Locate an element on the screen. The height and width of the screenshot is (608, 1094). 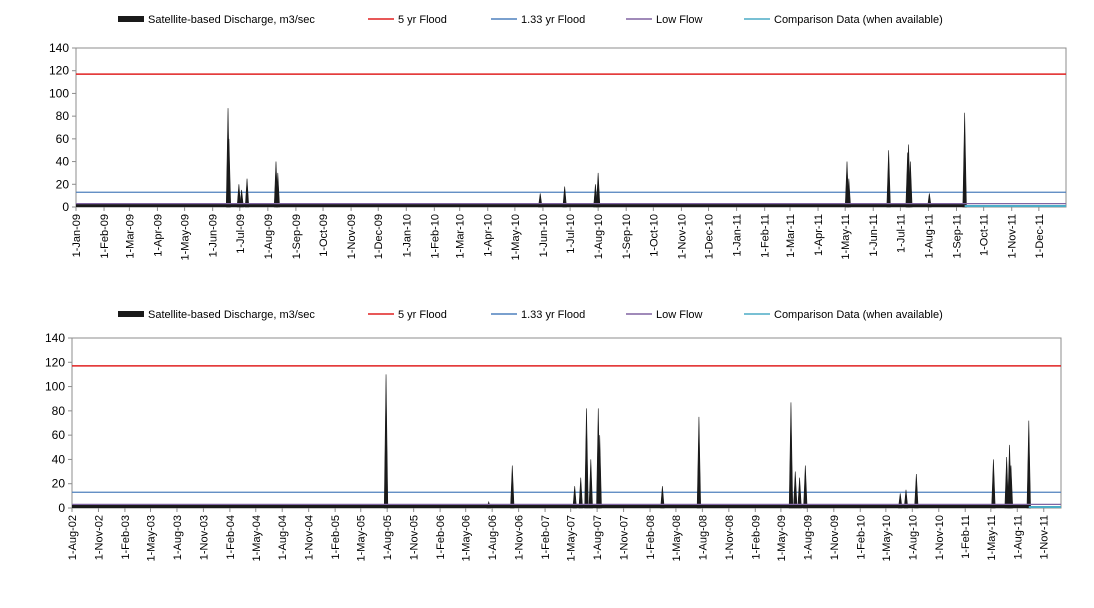
x-tick-label: 1-Aug-08 is located at coordinates (703, 537).